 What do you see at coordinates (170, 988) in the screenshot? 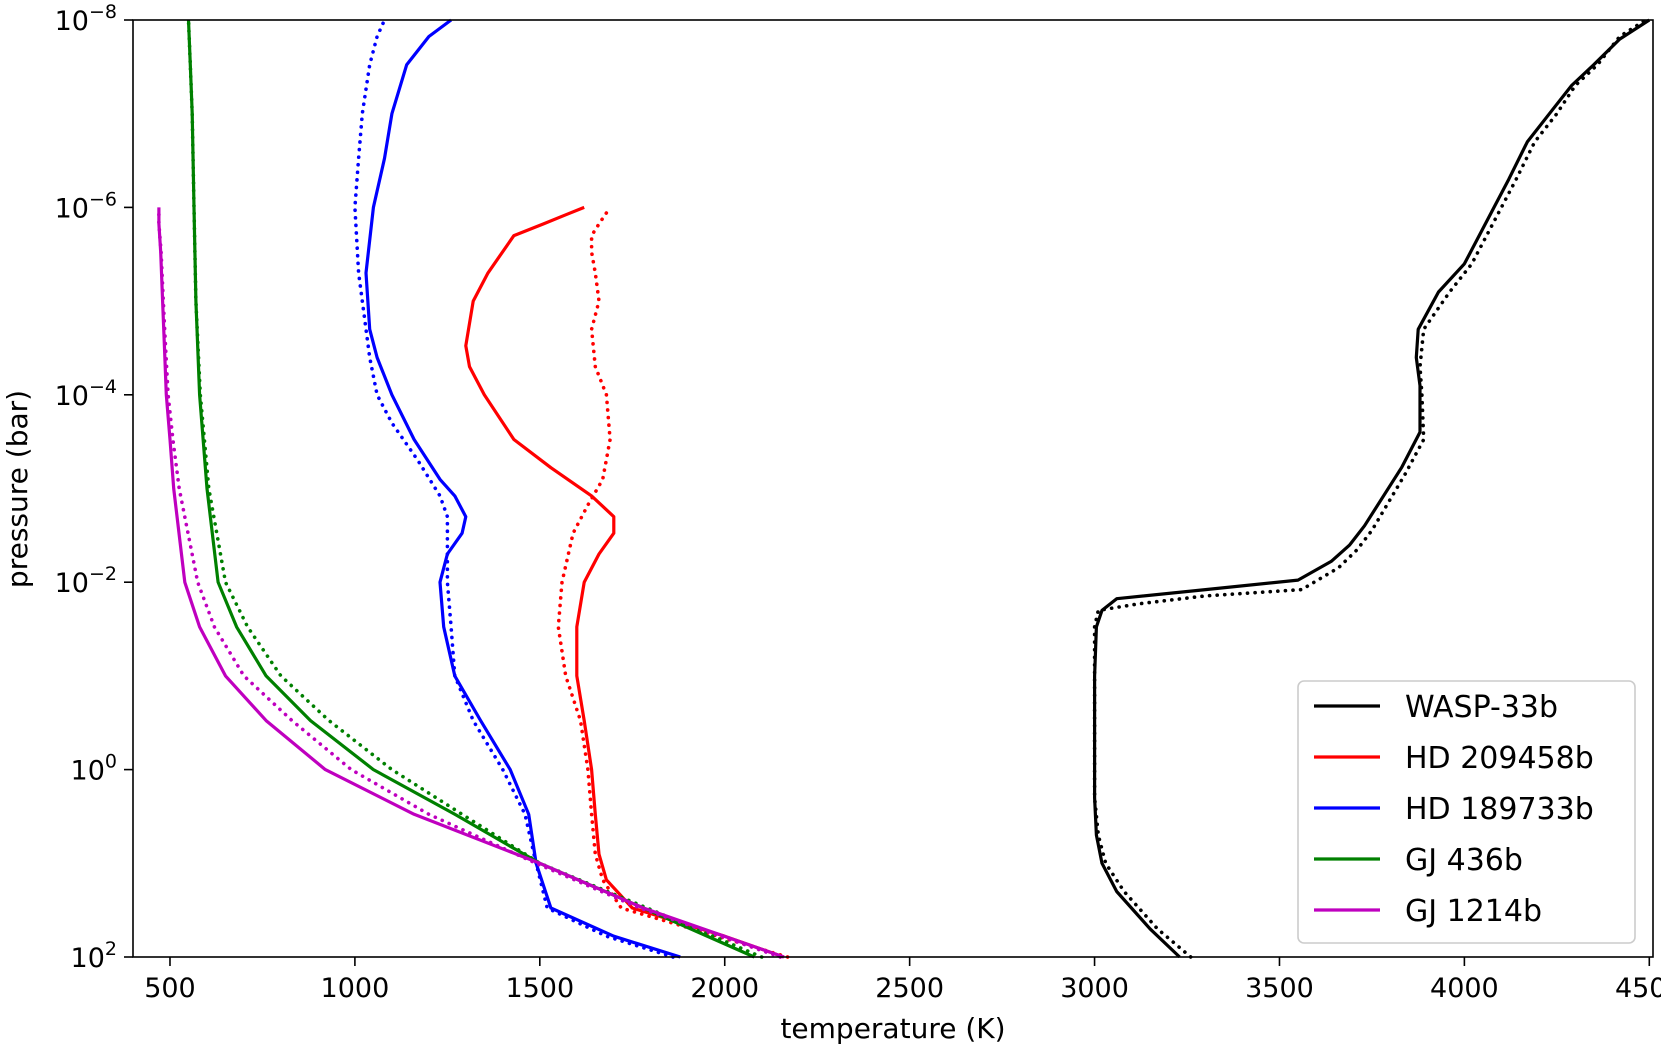
I see `x-tick-label: 500` at bounding box center [170, 988].